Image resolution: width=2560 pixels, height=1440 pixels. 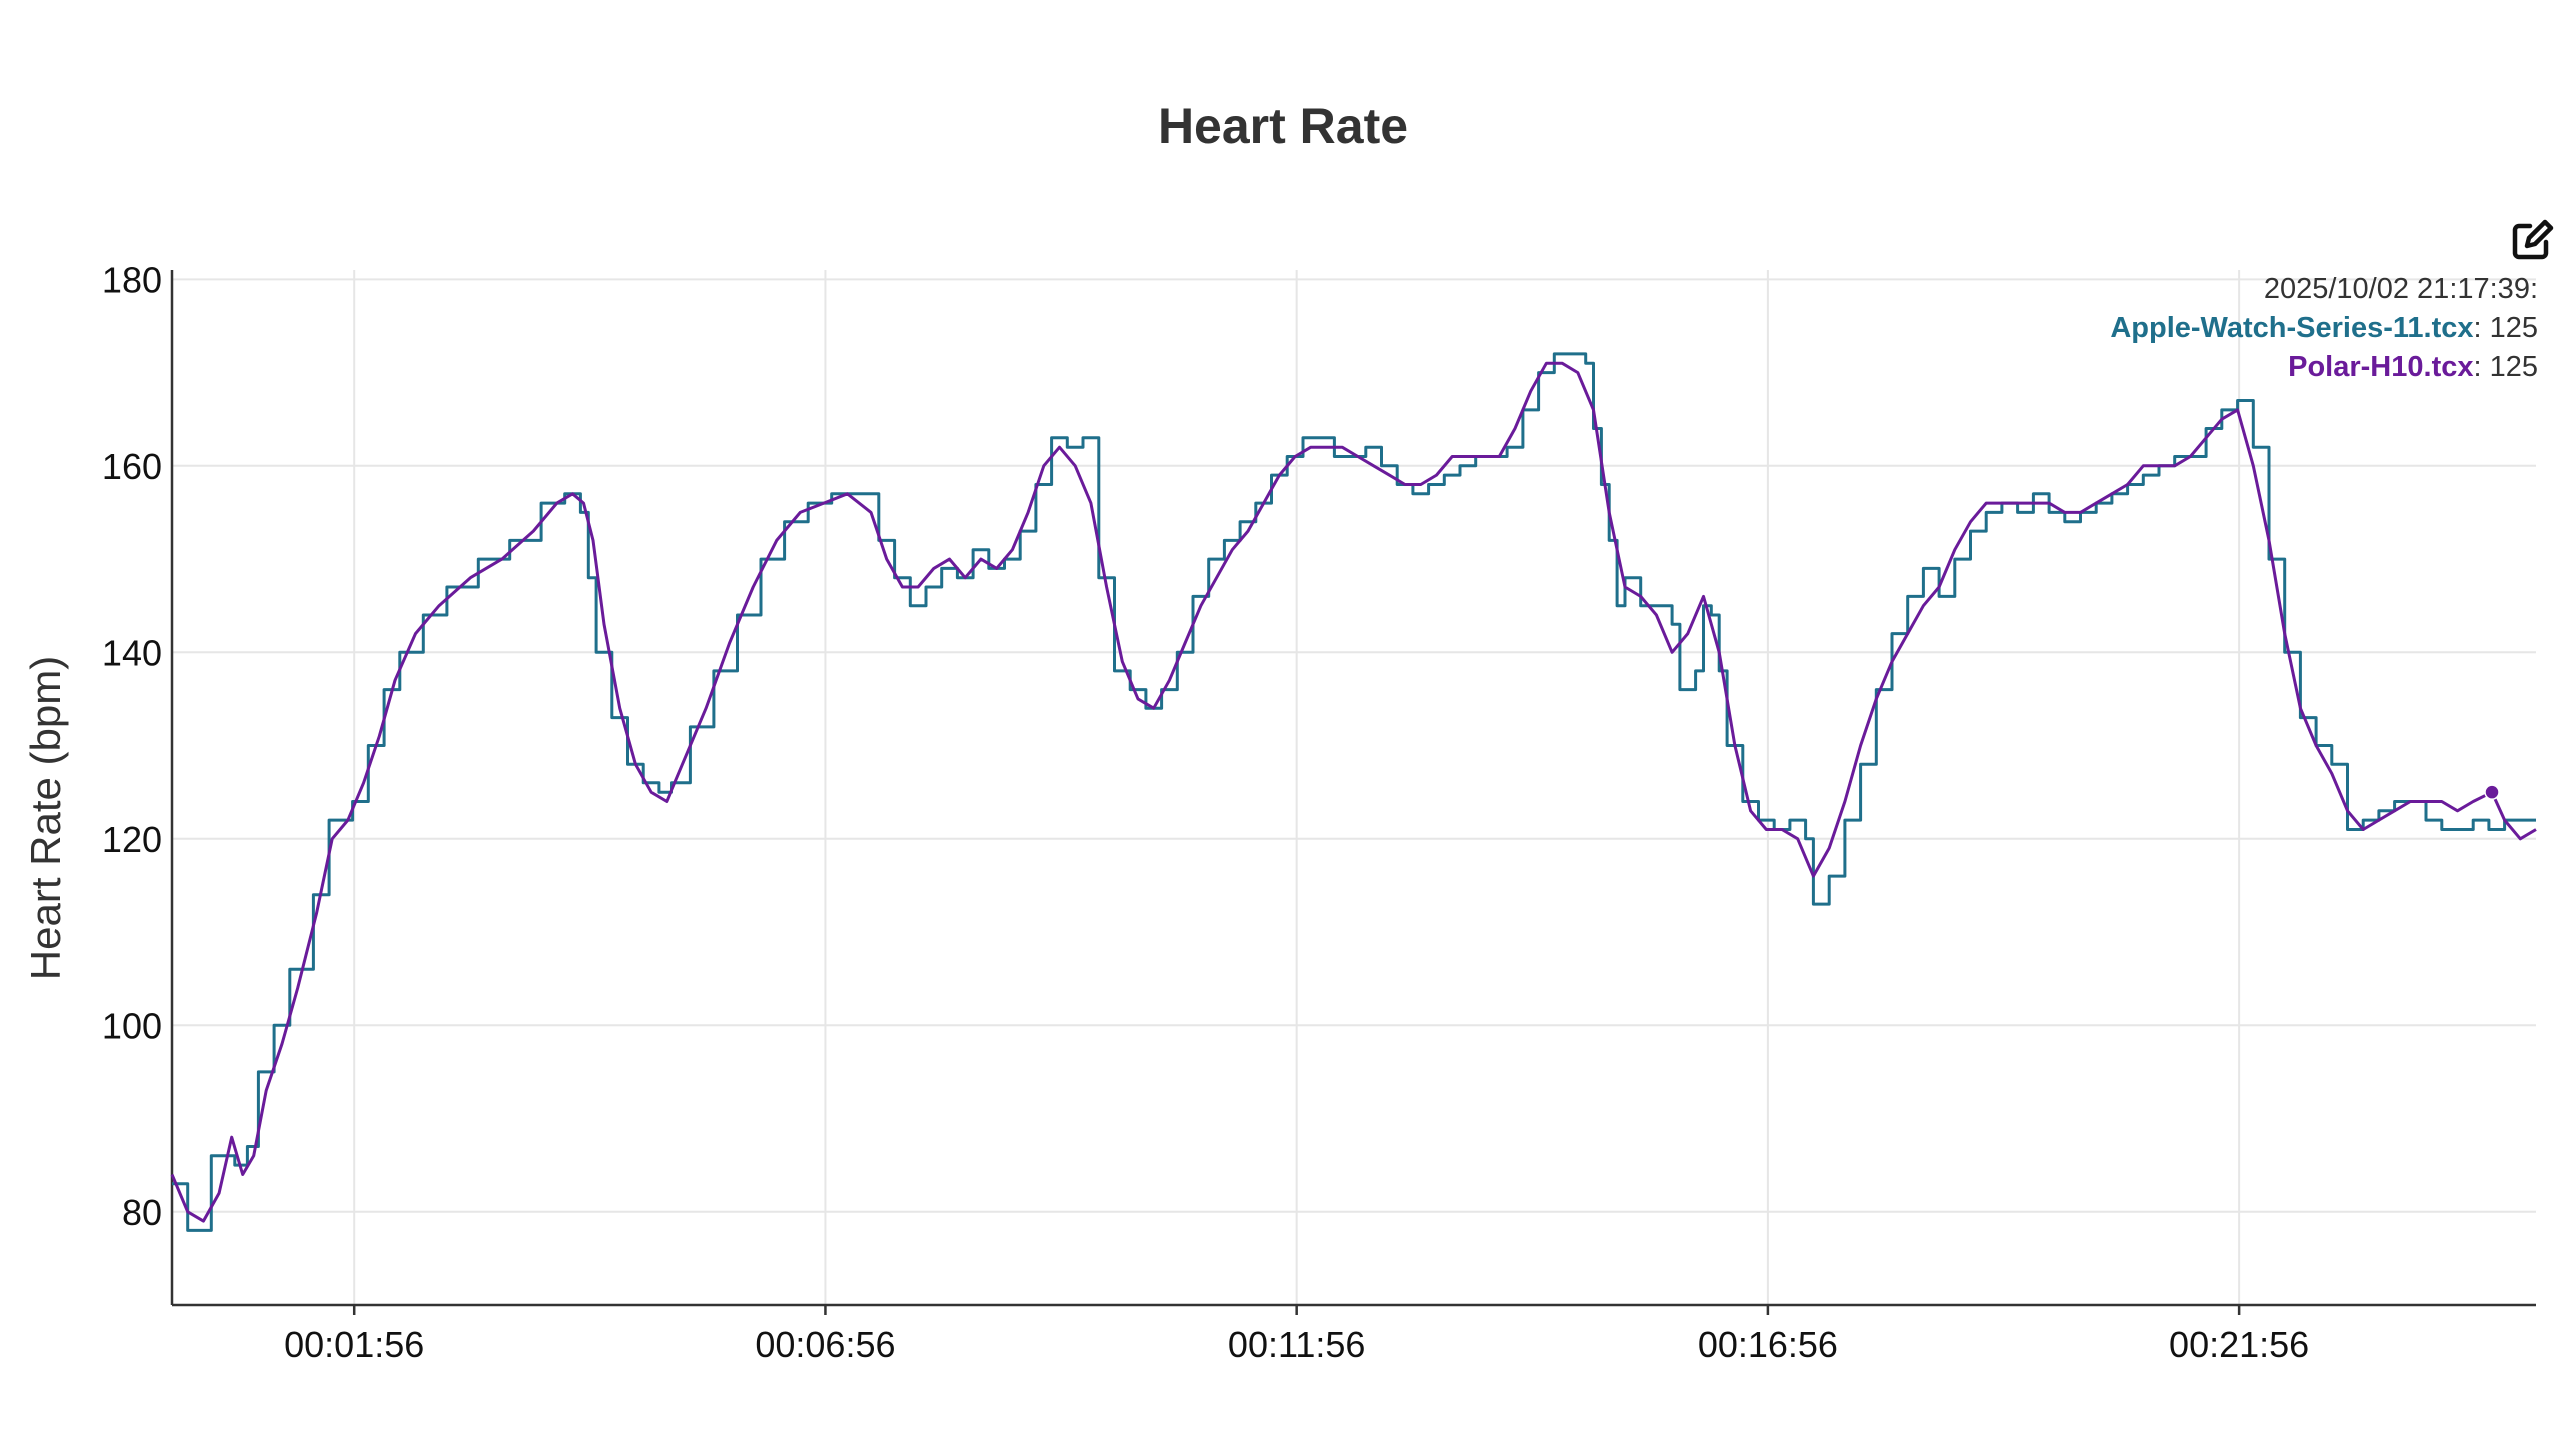 What do you see at coordinates (132, 279) in the screenshot?
I see `y-tick-label: 180` at bounding box center [132, 279].